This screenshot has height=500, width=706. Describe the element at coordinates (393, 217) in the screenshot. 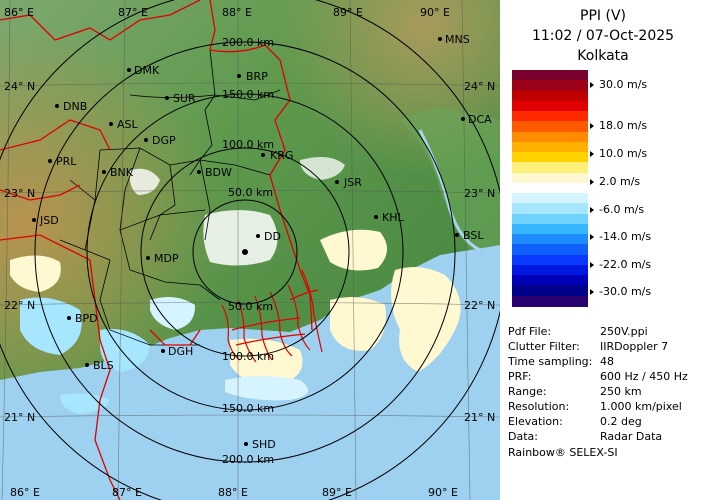

I see `station-label: KHL` at that location.